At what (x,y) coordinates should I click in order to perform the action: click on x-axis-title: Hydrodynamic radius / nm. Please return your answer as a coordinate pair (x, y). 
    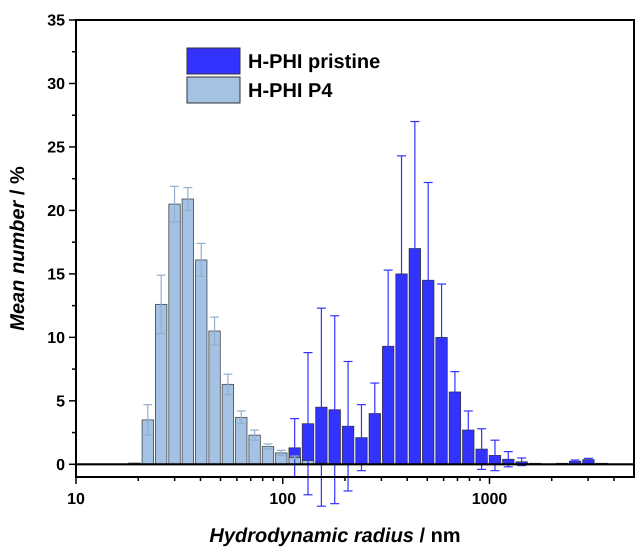
    Looking at the image, I should click on (335, 536).